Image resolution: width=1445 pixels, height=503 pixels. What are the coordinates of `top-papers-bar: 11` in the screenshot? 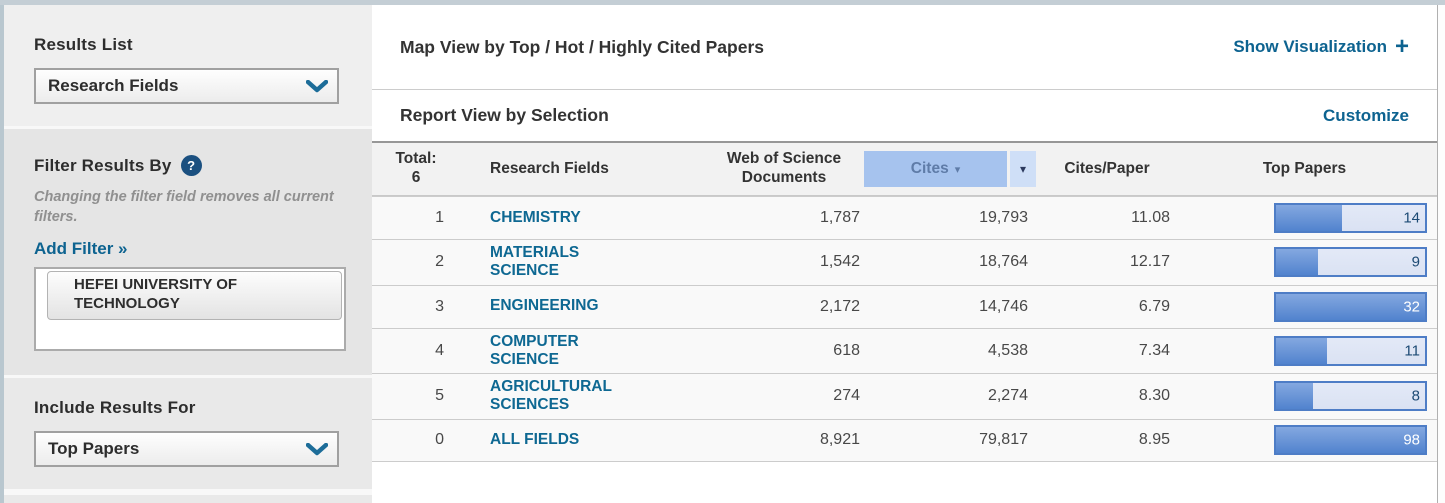 It's located at (1350, 350).